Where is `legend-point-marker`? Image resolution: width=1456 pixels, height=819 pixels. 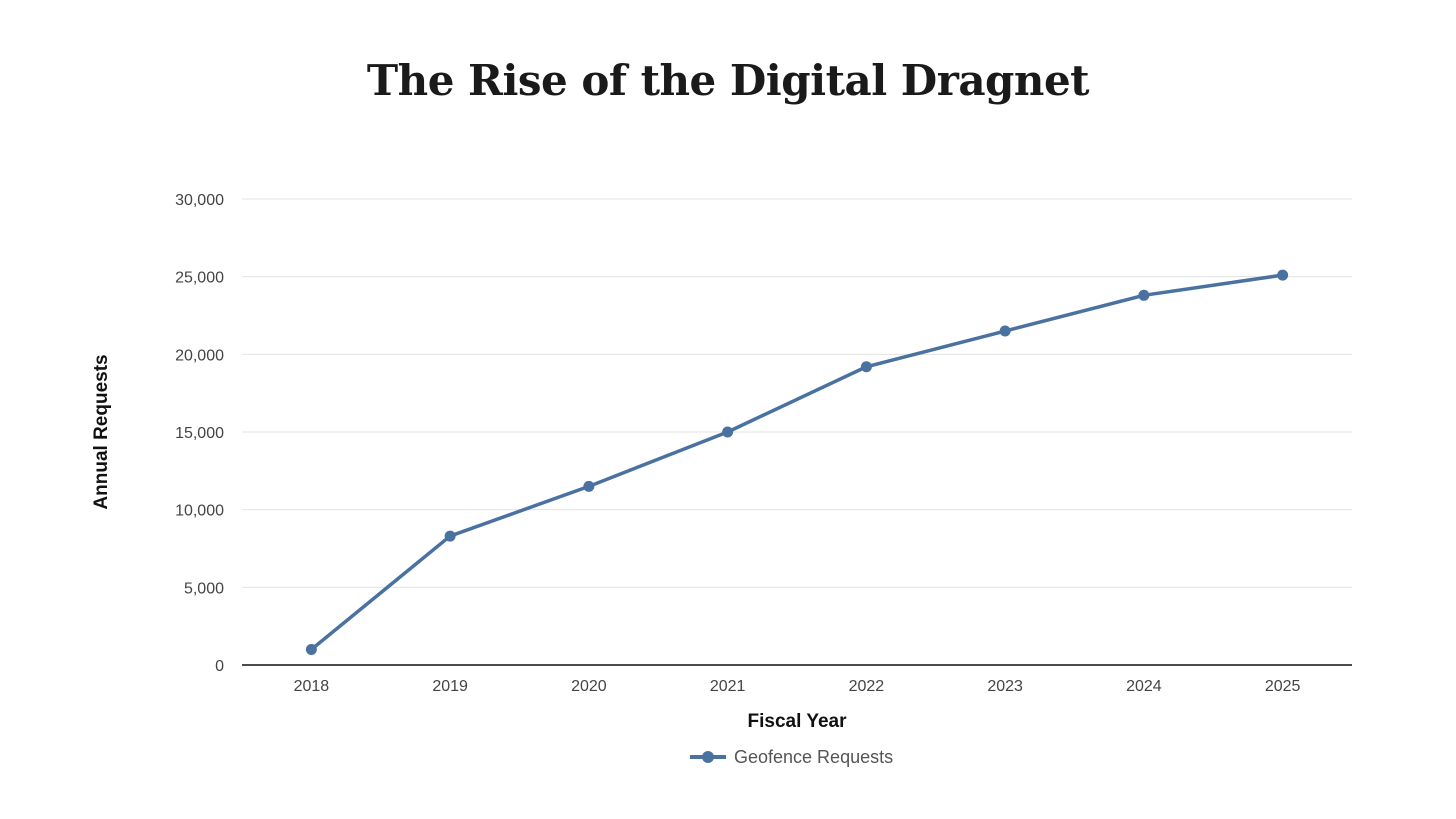
legend-point-marker is located at coordinates (708, 757).